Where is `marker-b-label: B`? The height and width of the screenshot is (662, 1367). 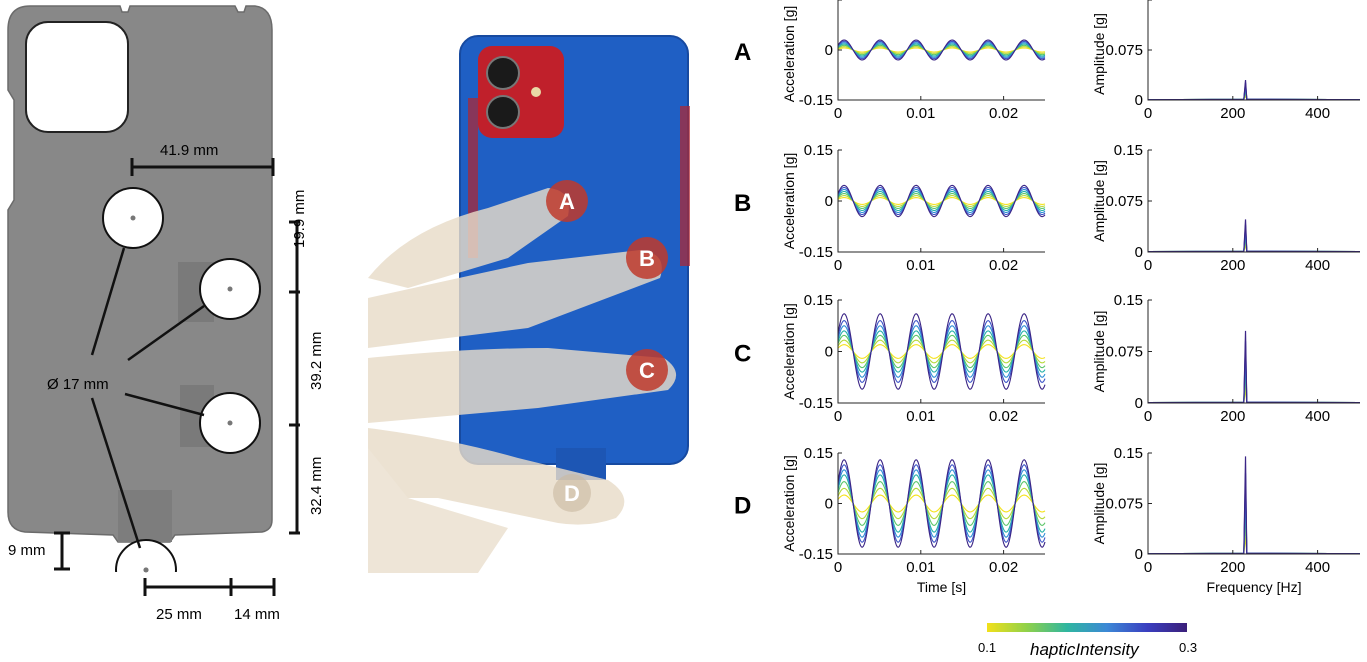 marker-b-label: B is located at coordinates (647, 258).